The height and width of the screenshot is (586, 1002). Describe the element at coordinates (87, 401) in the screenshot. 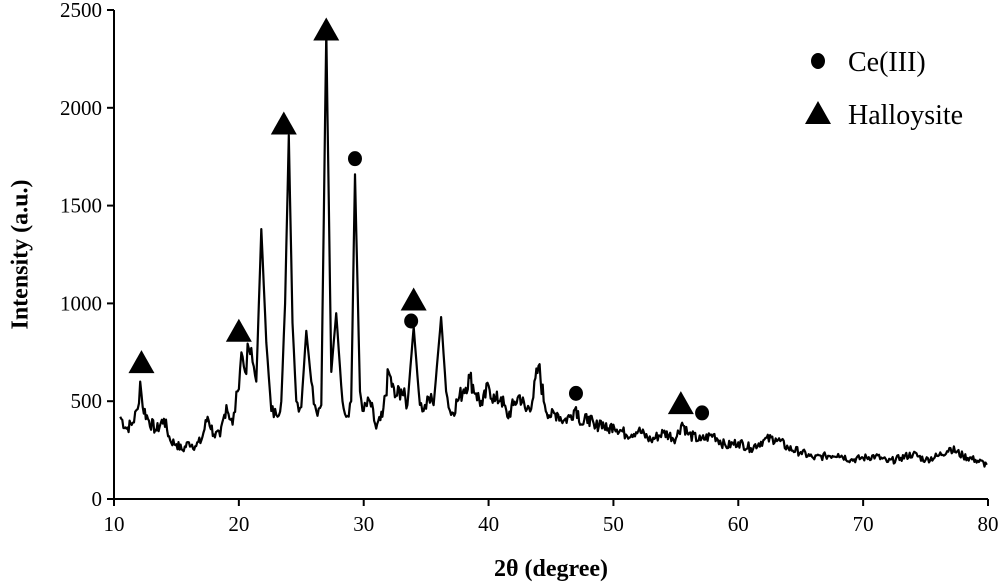

I see `y-tick-label: 500` at that location.